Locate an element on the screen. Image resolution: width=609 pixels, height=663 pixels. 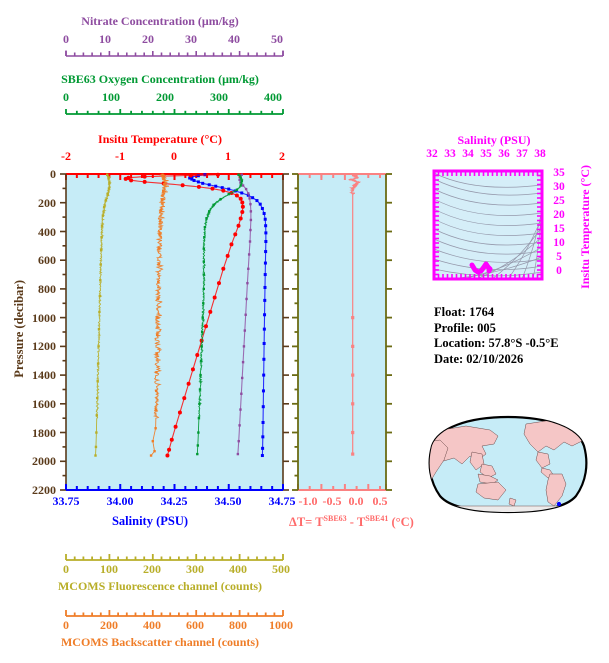
ts-x-tick-5: 37 is located at coordinates (522, 154).